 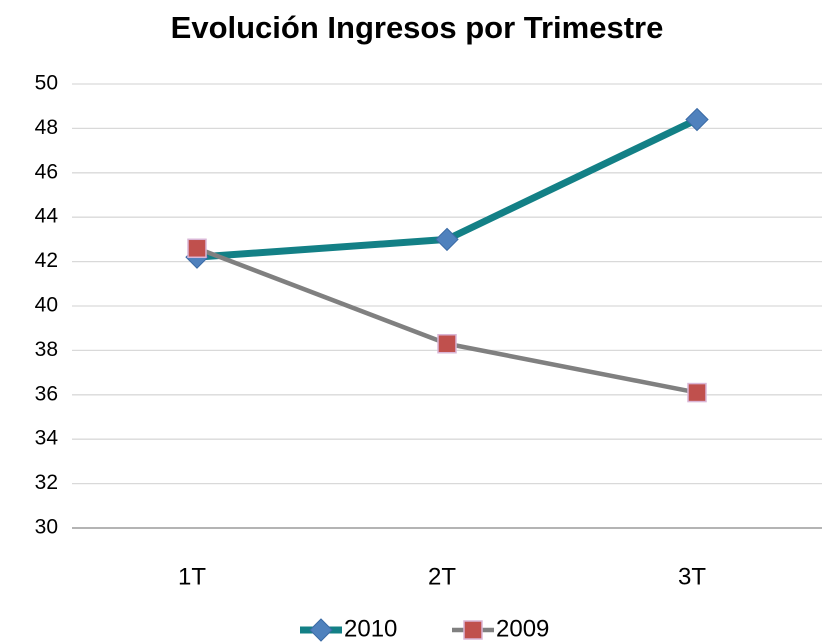 What do you see at coordinates (522, 628) in the screenshot?
I see `legend-label: 2009` at bounding box center [522, 628].